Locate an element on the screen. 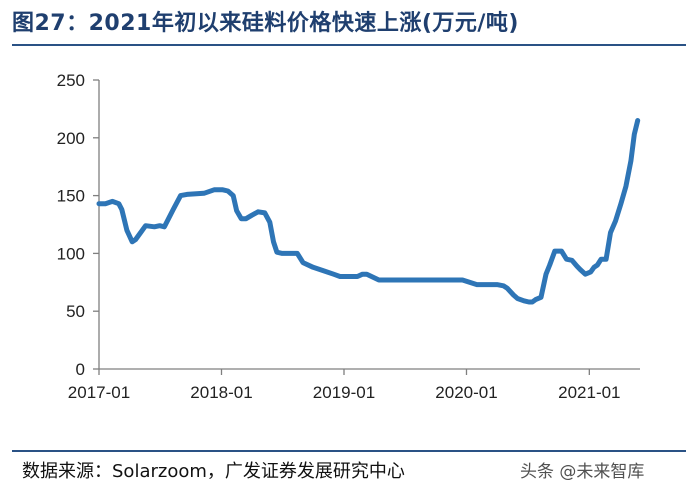 The width and height of the screenshot is (700, 495). footer-divider is located at coordinates (349, 451).